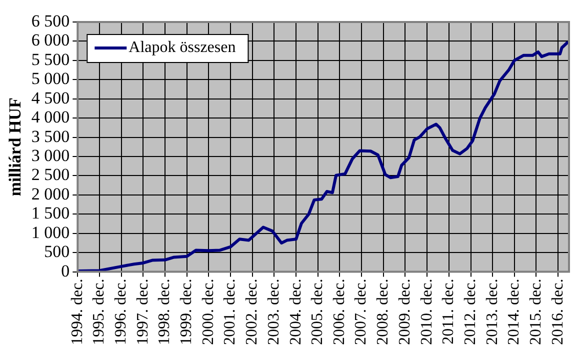 The width and height of the screenshot is (585, 349). Describe the element at coordinates (165, 311) in the screenshot. I see `x-tick-label: 1998. dec.` at that location.